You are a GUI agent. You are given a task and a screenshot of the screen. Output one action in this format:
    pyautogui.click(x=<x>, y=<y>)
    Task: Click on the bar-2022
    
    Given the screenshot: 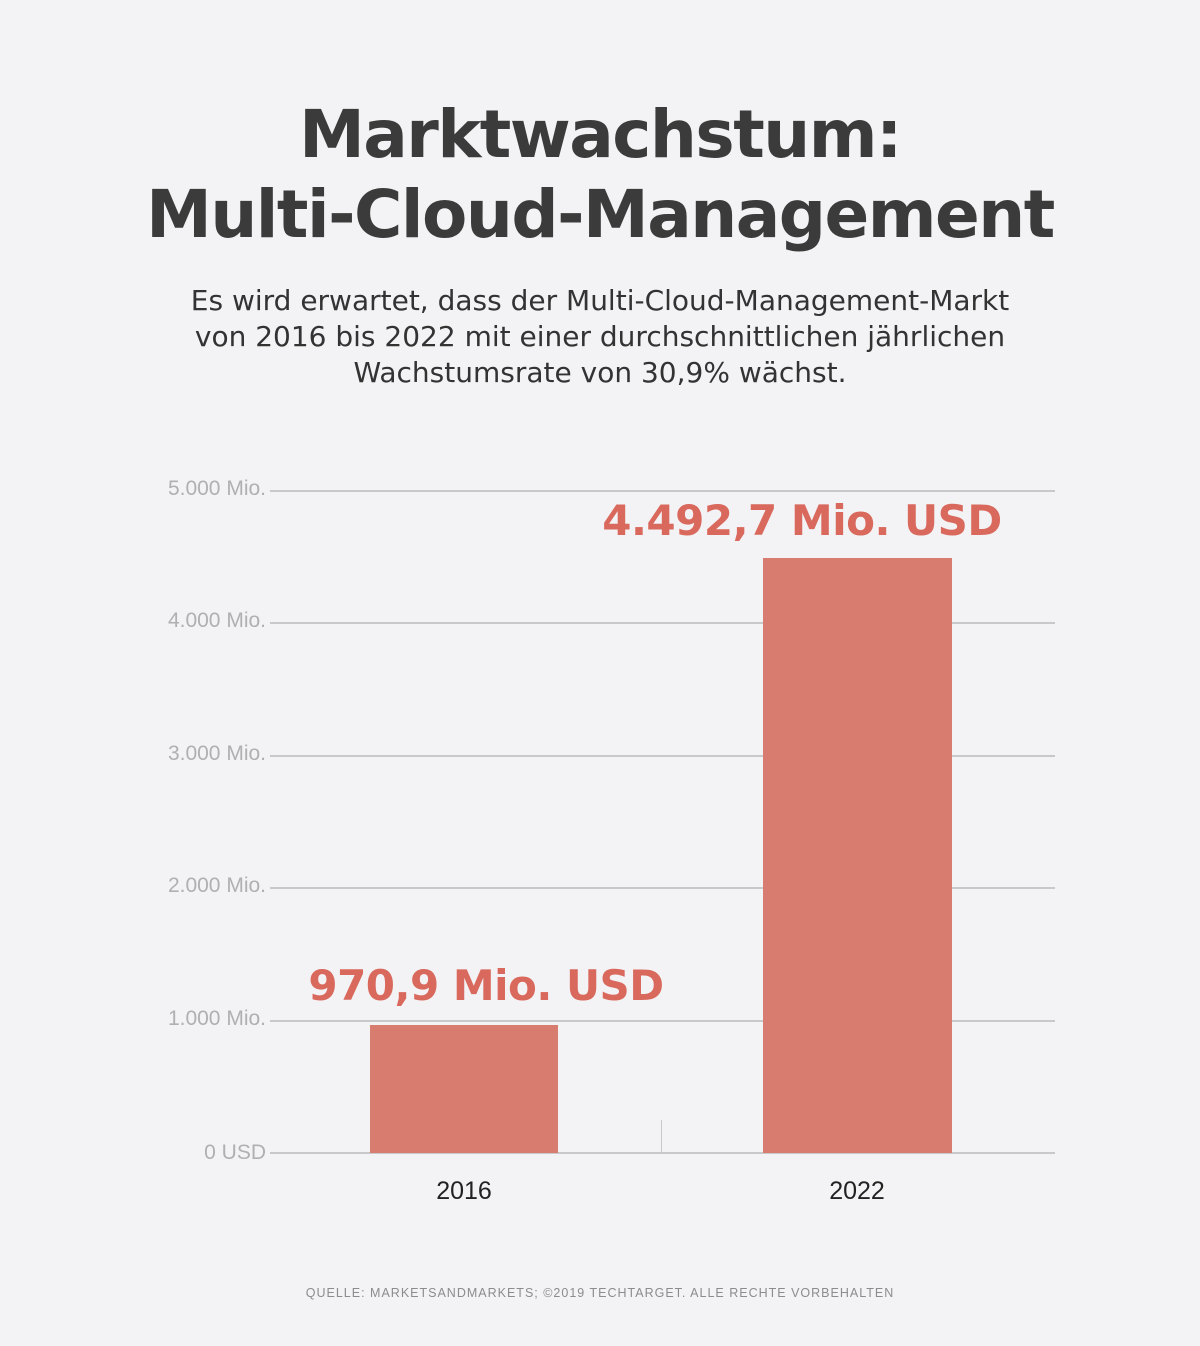 What is the action you would take?
    pyautogui.click(x=857, y=855)
    